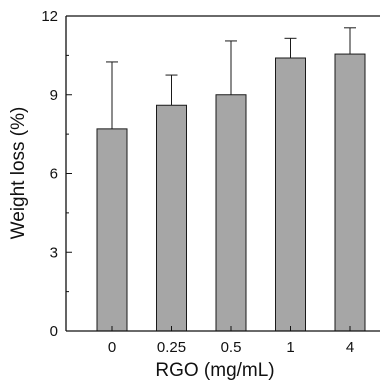  What do you see at coordinates (18, 173) in the screenshot?
I see `y-axis-title: Weight loss (%)` at bounding box center [18, 173].